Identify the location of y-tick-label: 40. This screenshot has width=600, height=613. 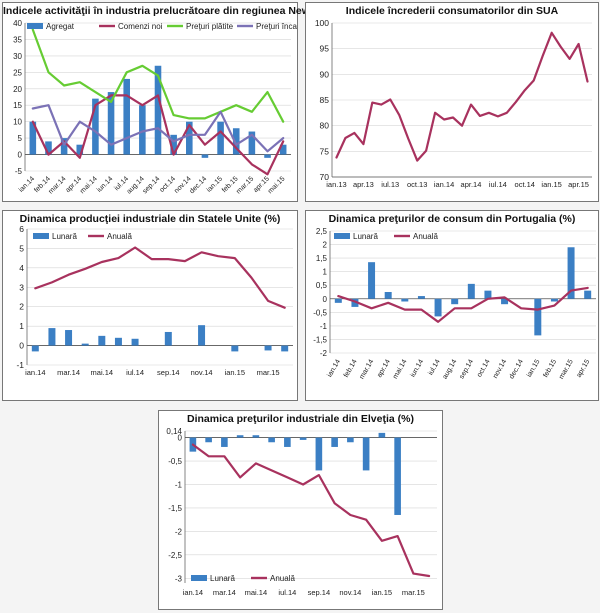
(17, 23).